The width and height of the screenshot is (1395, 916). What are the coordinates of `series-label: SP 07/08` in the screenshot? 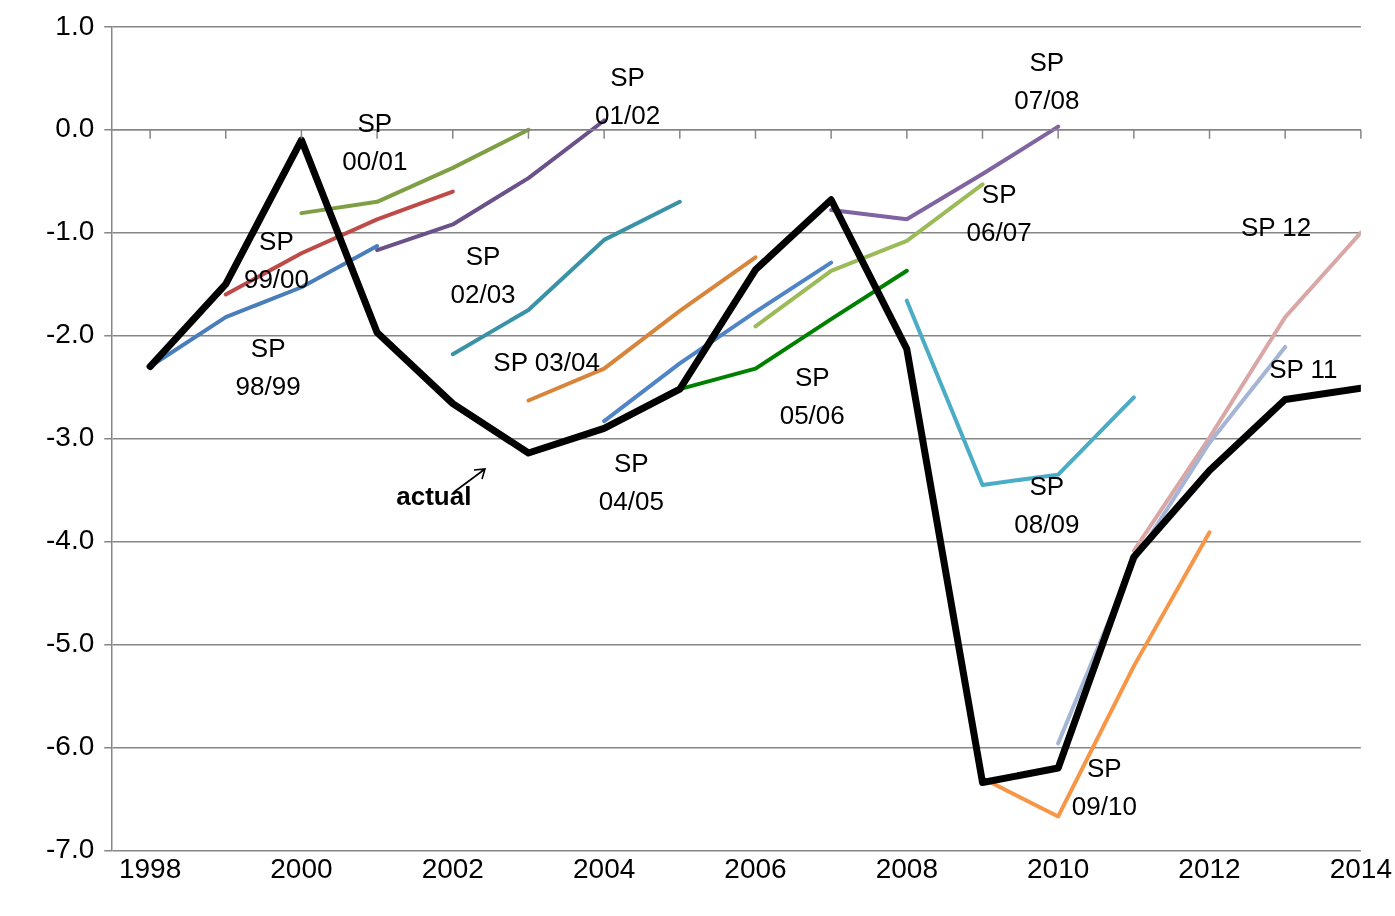 It's located at (1047, 80).